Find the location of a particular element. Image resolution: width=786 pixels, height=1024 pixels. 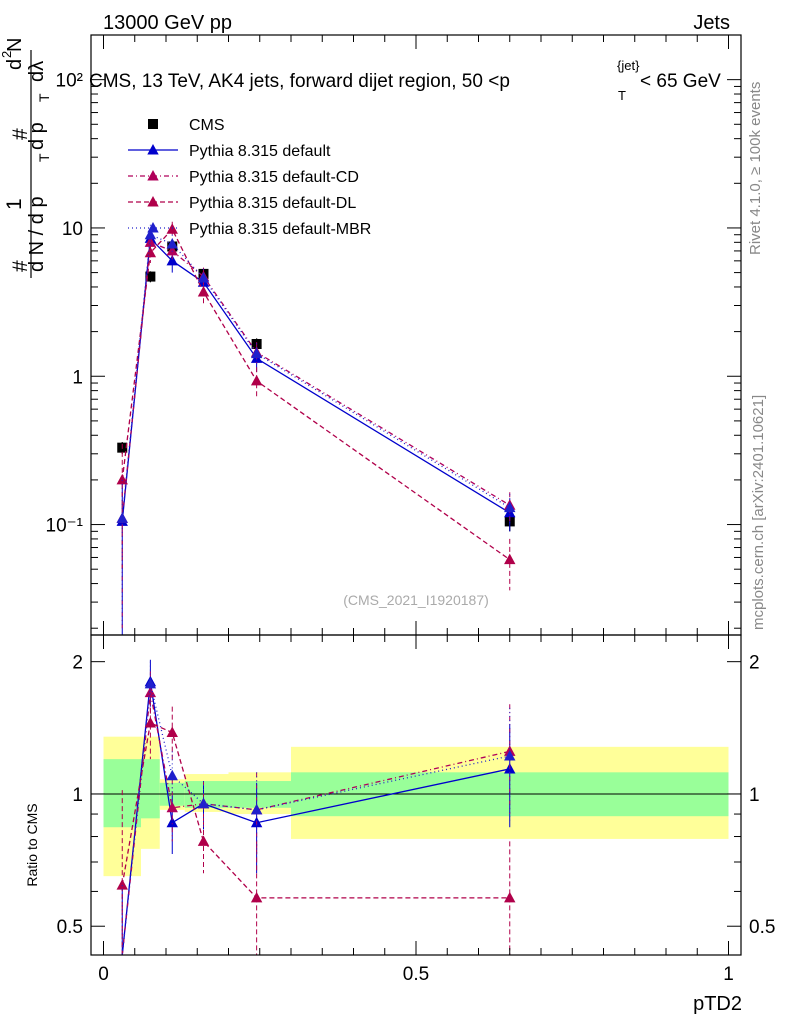

header-left: 13000 GeV pp is located at coordinates (167, 23).